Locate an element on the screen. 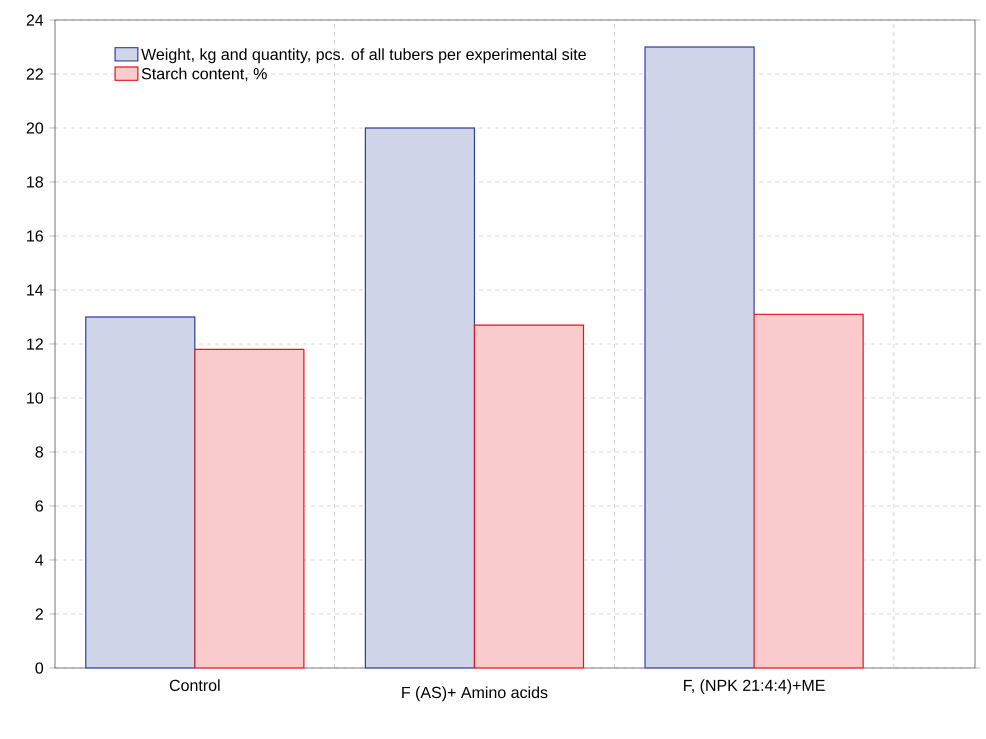 The image size is (986, 739). x-tick-label: Control is located at coordinates (195, 685).